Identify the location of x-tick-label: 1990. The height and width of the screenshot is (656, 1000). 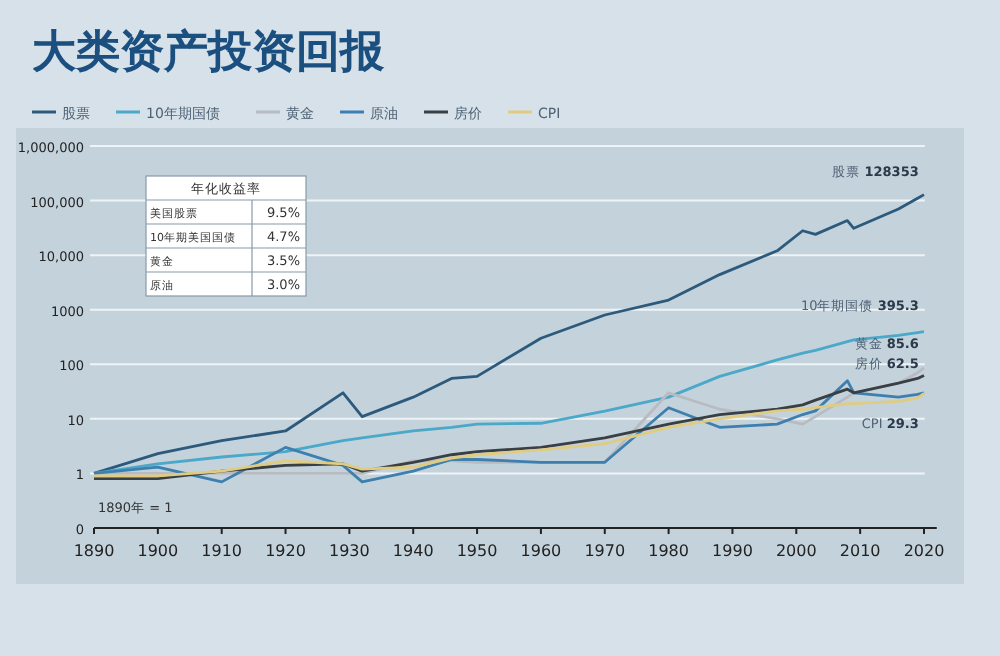
(732, 551).